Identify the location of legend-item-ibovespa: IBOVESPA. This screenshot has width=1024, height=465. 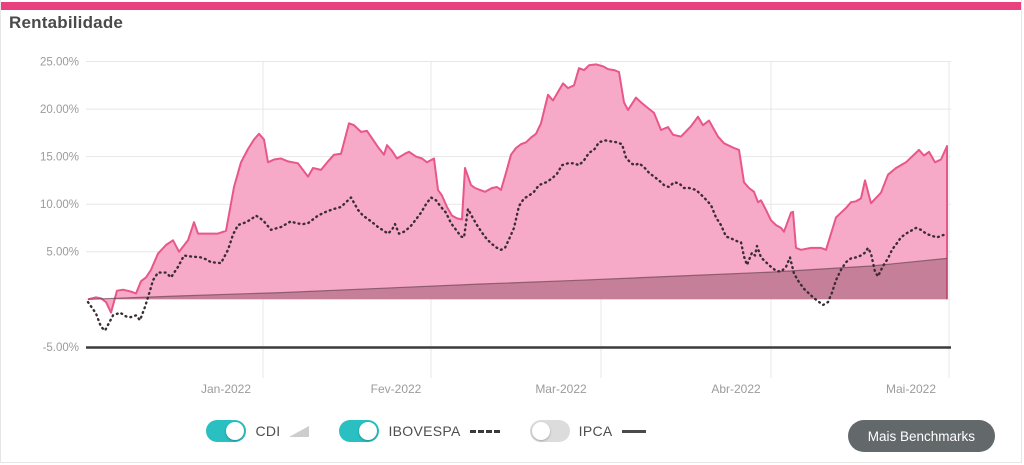
(419, 431).